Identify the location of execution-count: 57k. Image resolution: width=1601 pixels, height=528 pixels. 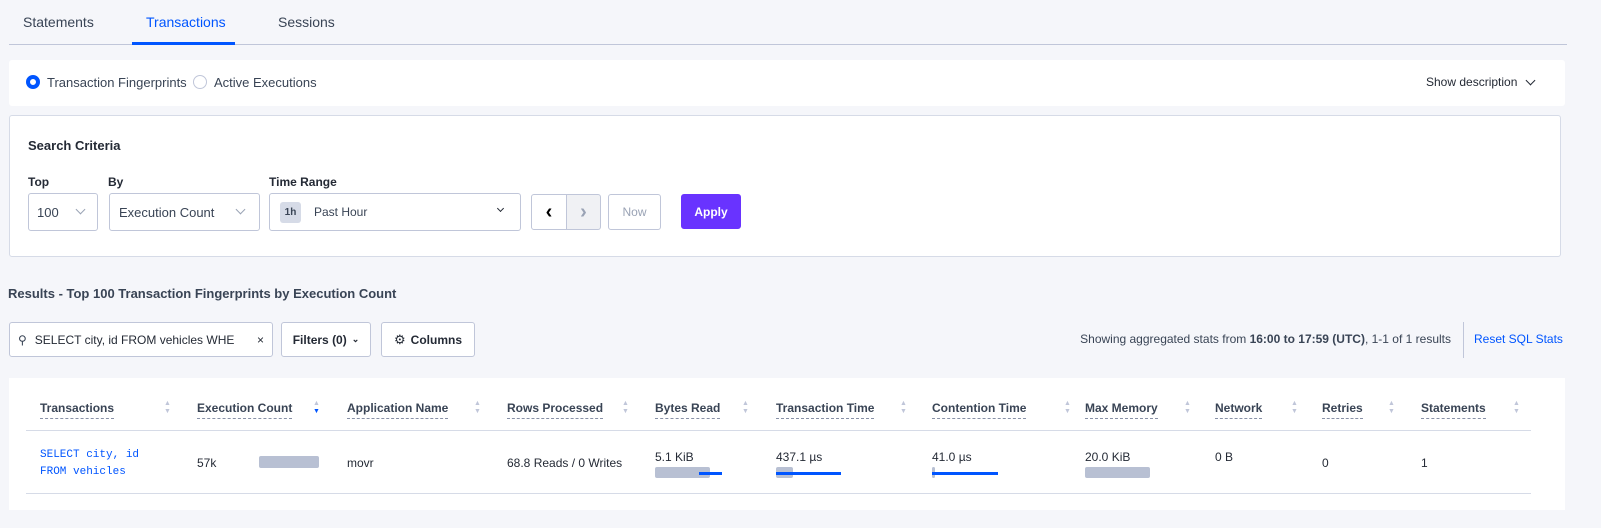
(207, 463).